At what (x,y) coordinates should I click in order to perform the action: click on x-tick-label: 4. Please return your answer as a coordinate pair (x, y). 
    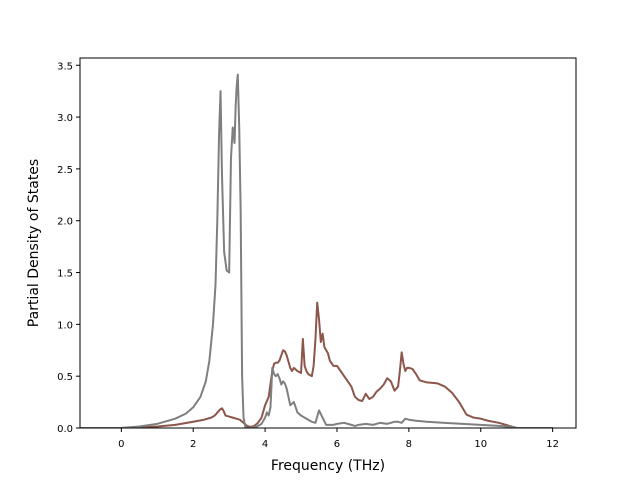
    Looking at the image, I should click on (265, 444).